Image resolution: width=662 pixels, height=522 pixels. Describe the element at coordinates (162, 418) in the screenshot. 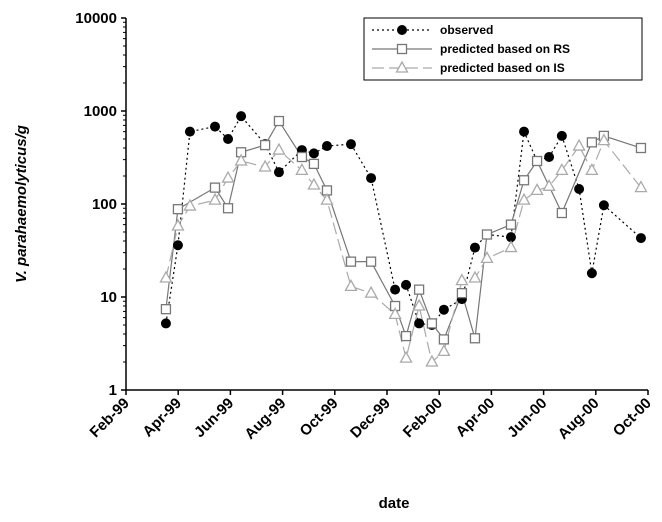

I see `x-tick-label: Apr-99` at that location.